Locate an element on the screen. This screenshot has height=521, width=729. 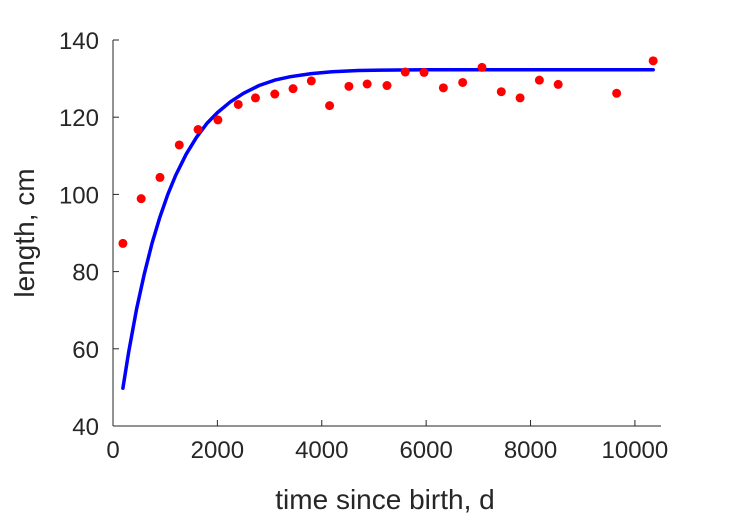
x-tick-label: 6000 is located at coordinates (425, 450).